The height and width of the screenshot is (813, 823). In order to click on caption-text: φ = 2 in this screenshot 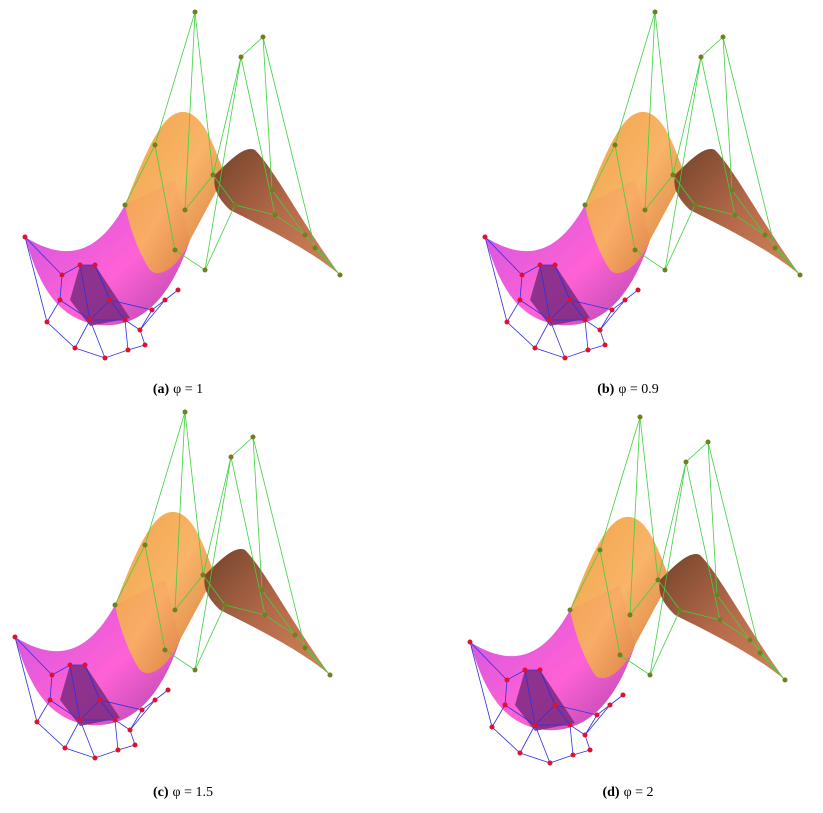, I will do `click(639, 792)`.